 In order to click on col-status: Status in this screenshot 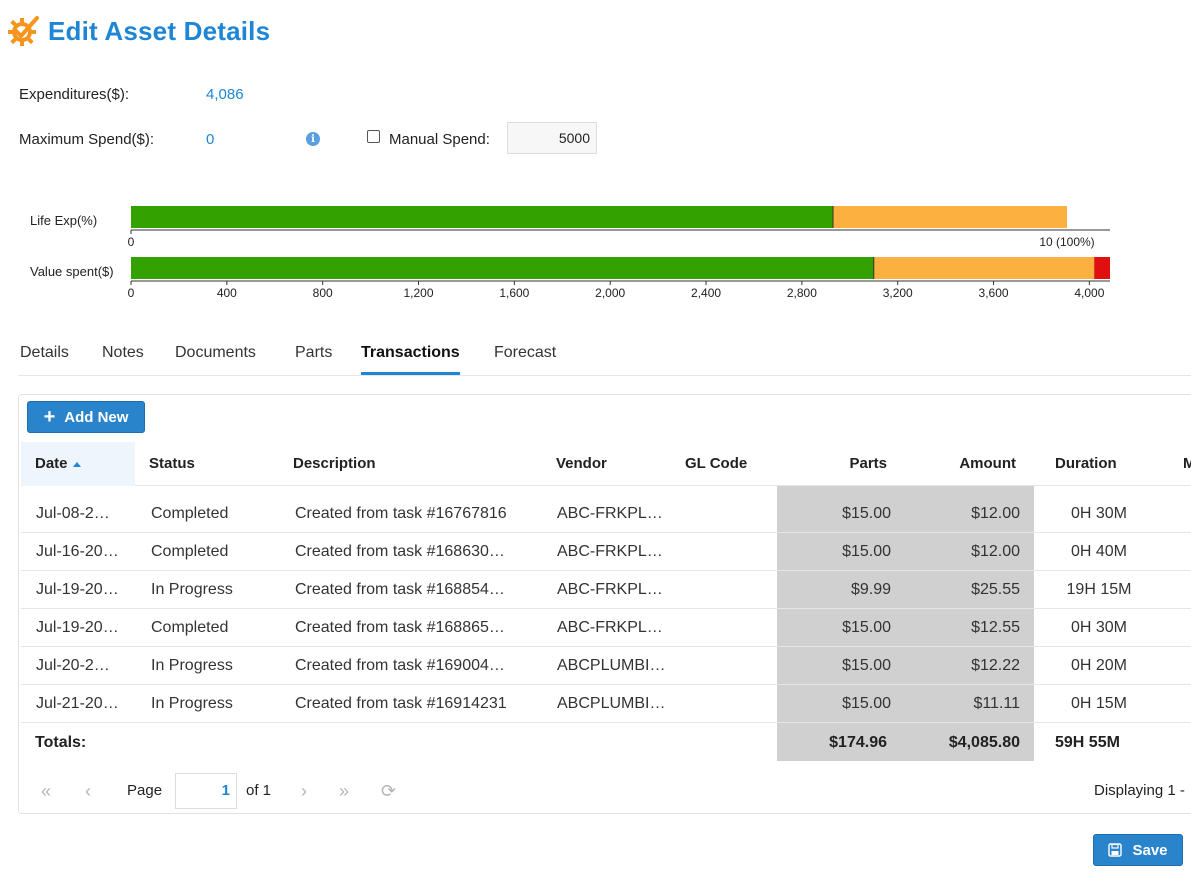, I will do `click(172, 463)`.